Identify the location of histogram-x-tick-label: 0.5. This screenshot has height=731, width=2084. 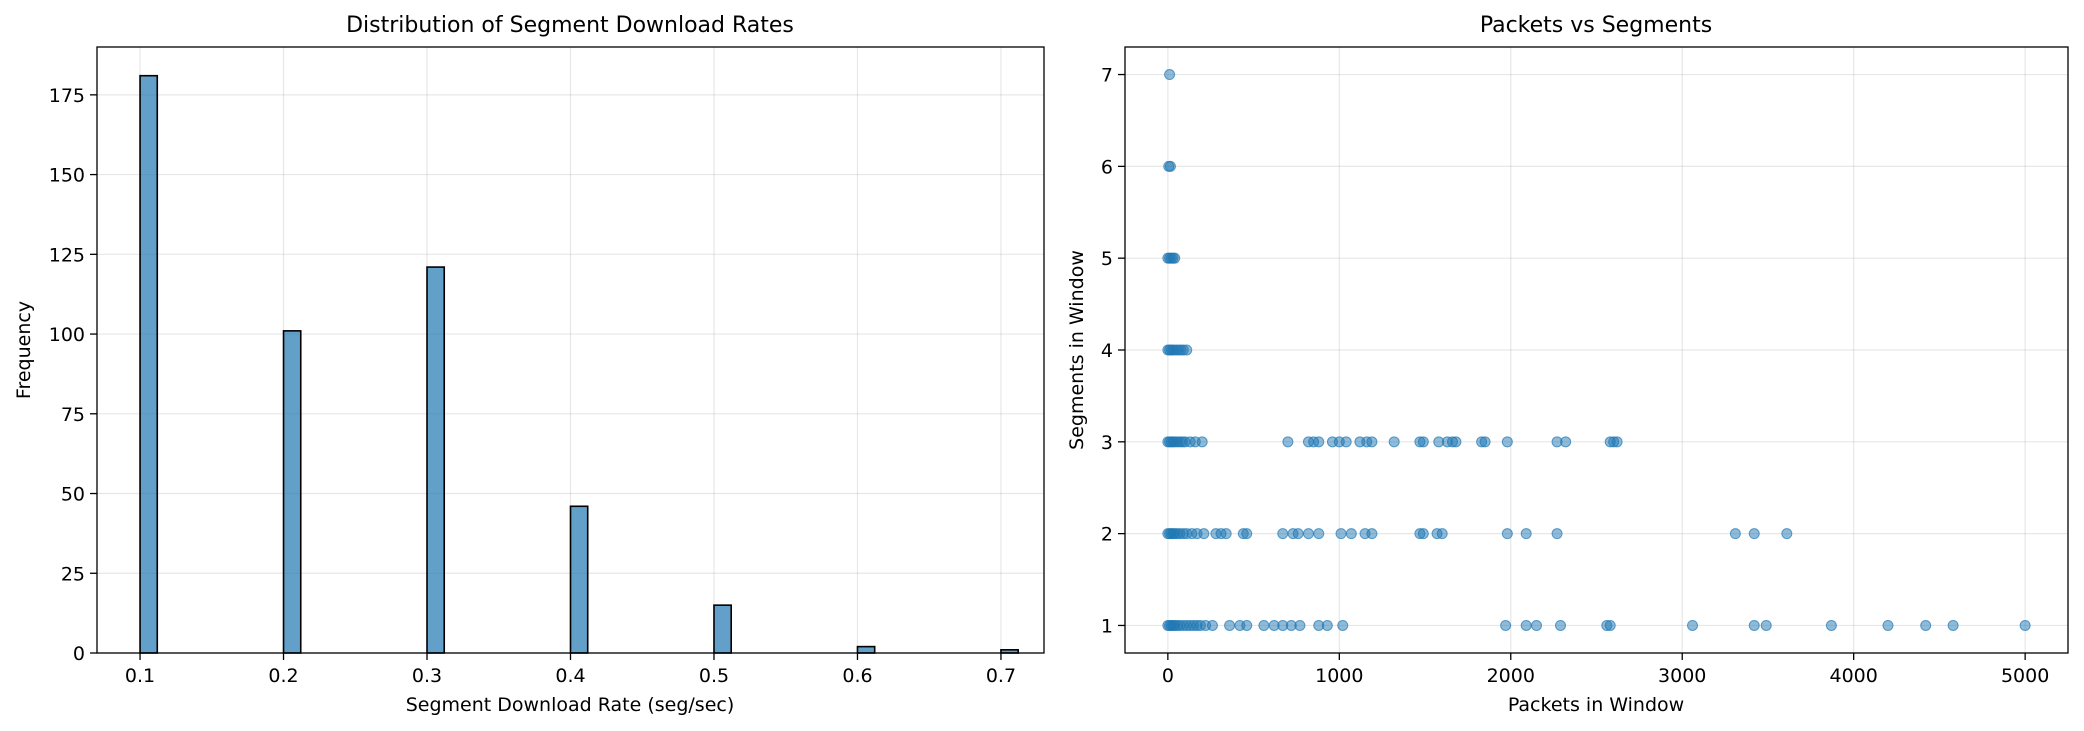
(714, 676).